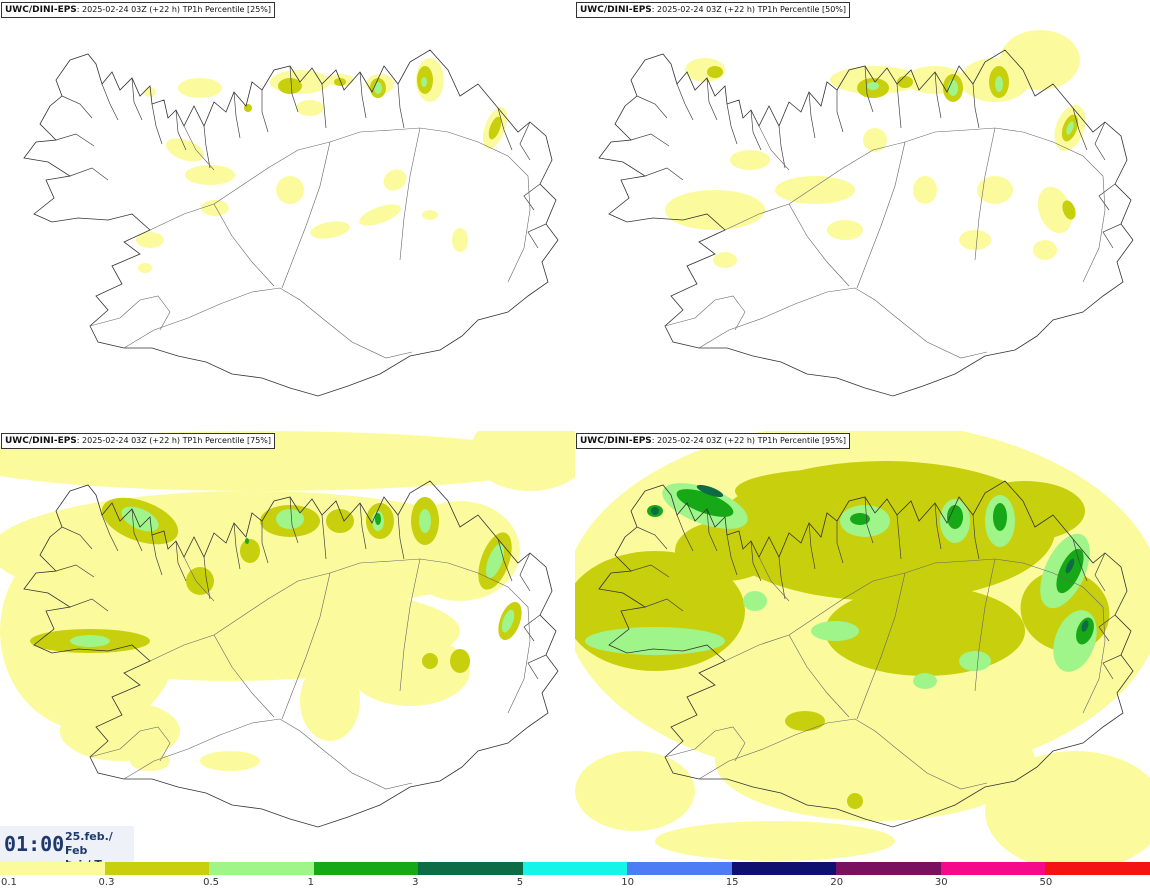 This screenshot has width=1150, height=891. Describe the element at coordinates (9, 882) in the screenshot. I see `colorbar-label: 0.1` at that location.